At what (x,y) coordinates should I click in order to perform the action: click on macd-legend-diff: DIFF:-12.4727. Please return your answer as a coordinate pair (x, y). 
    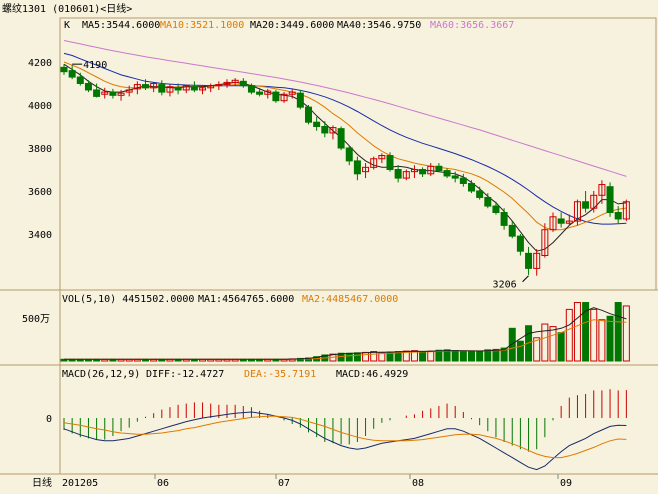
    Looking at the image, I should click on (185, 374).